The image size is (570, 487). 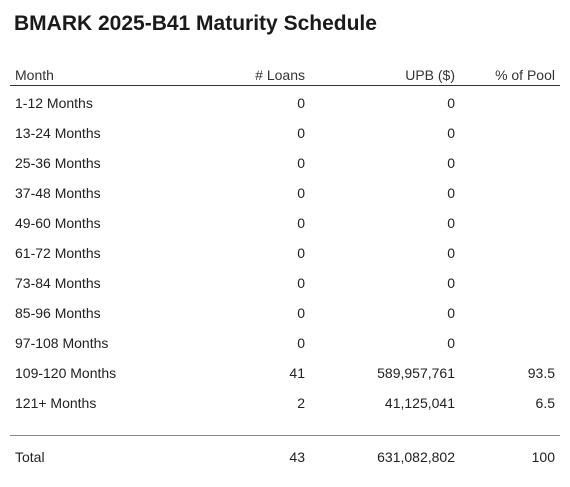 I want to click on total-loans: 43, so click(x=297, y=457).